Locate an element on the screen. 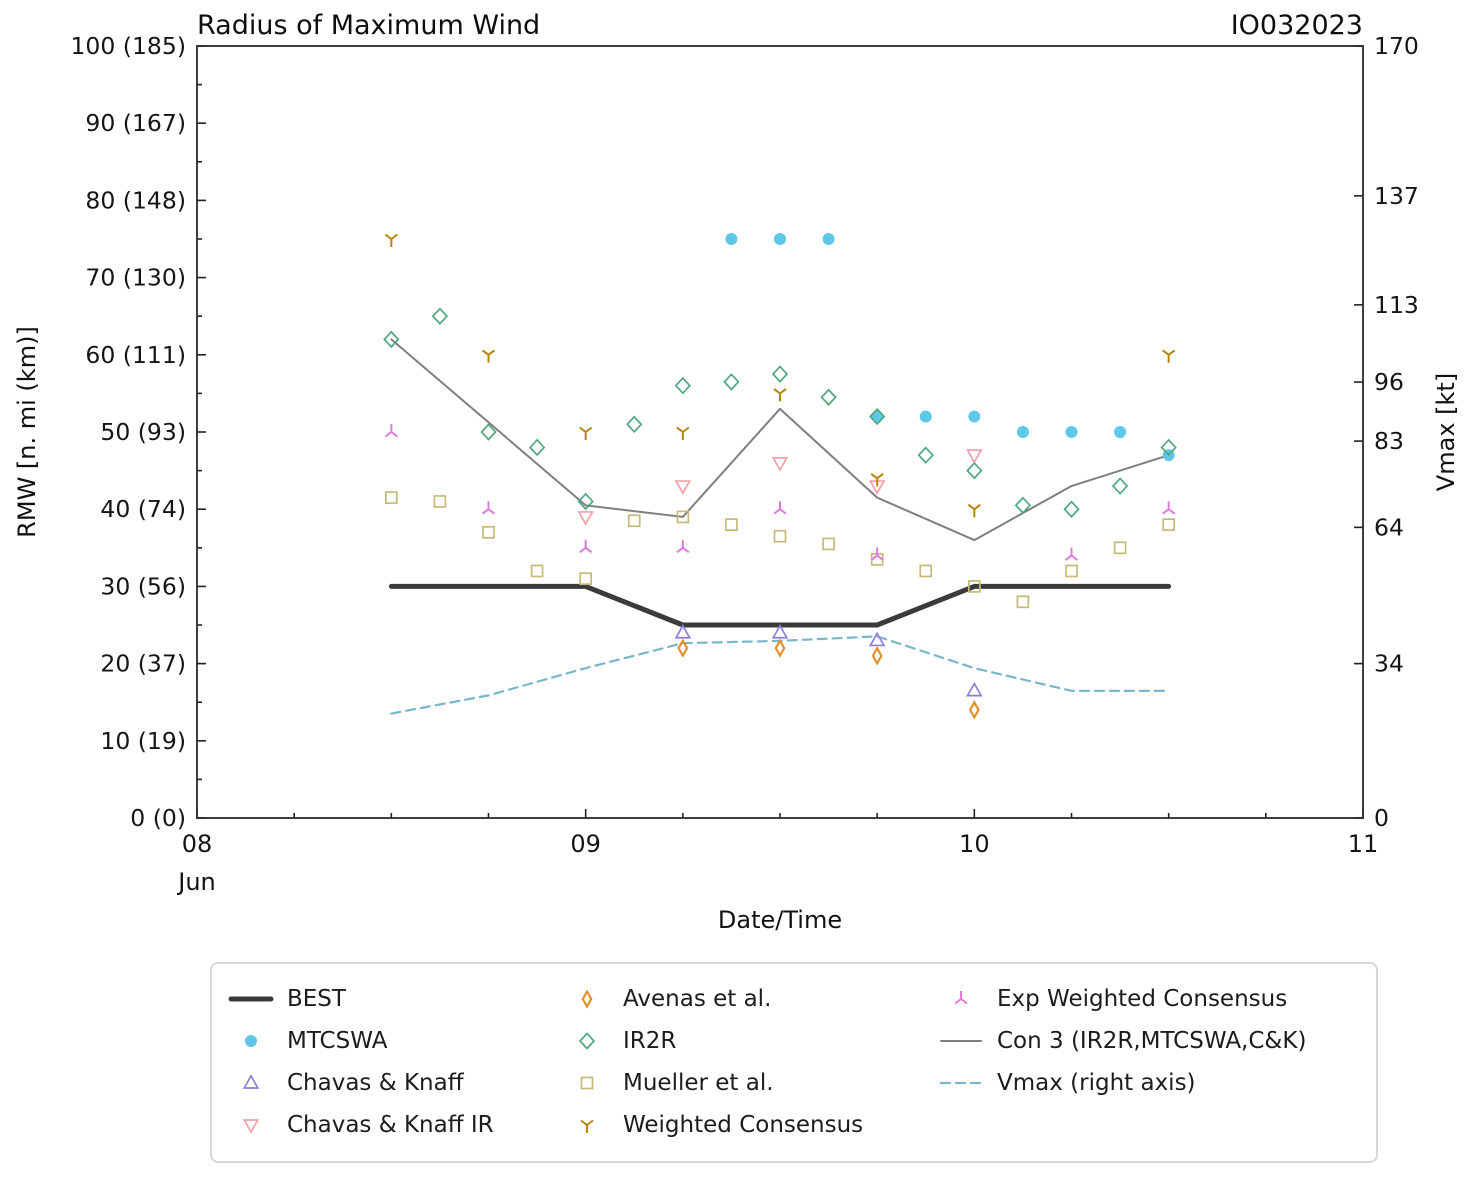  series-avenas-et-al is located at coordinates (828, 679).